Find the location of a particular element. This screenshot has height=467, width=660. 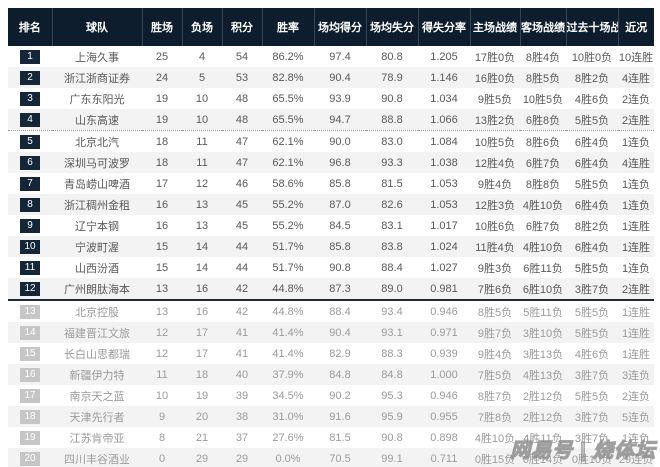

cell-point_ratio: 0.955 is located at coordinates (444, 416).